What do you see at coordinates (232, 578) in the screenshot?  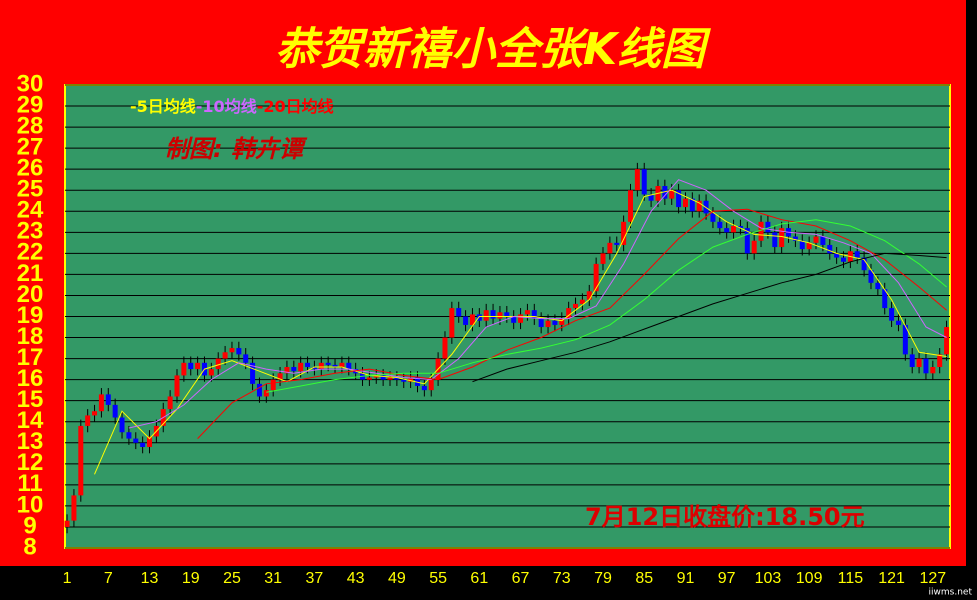 I see `x-tick-label: 25` at bounding box center [232, 578].